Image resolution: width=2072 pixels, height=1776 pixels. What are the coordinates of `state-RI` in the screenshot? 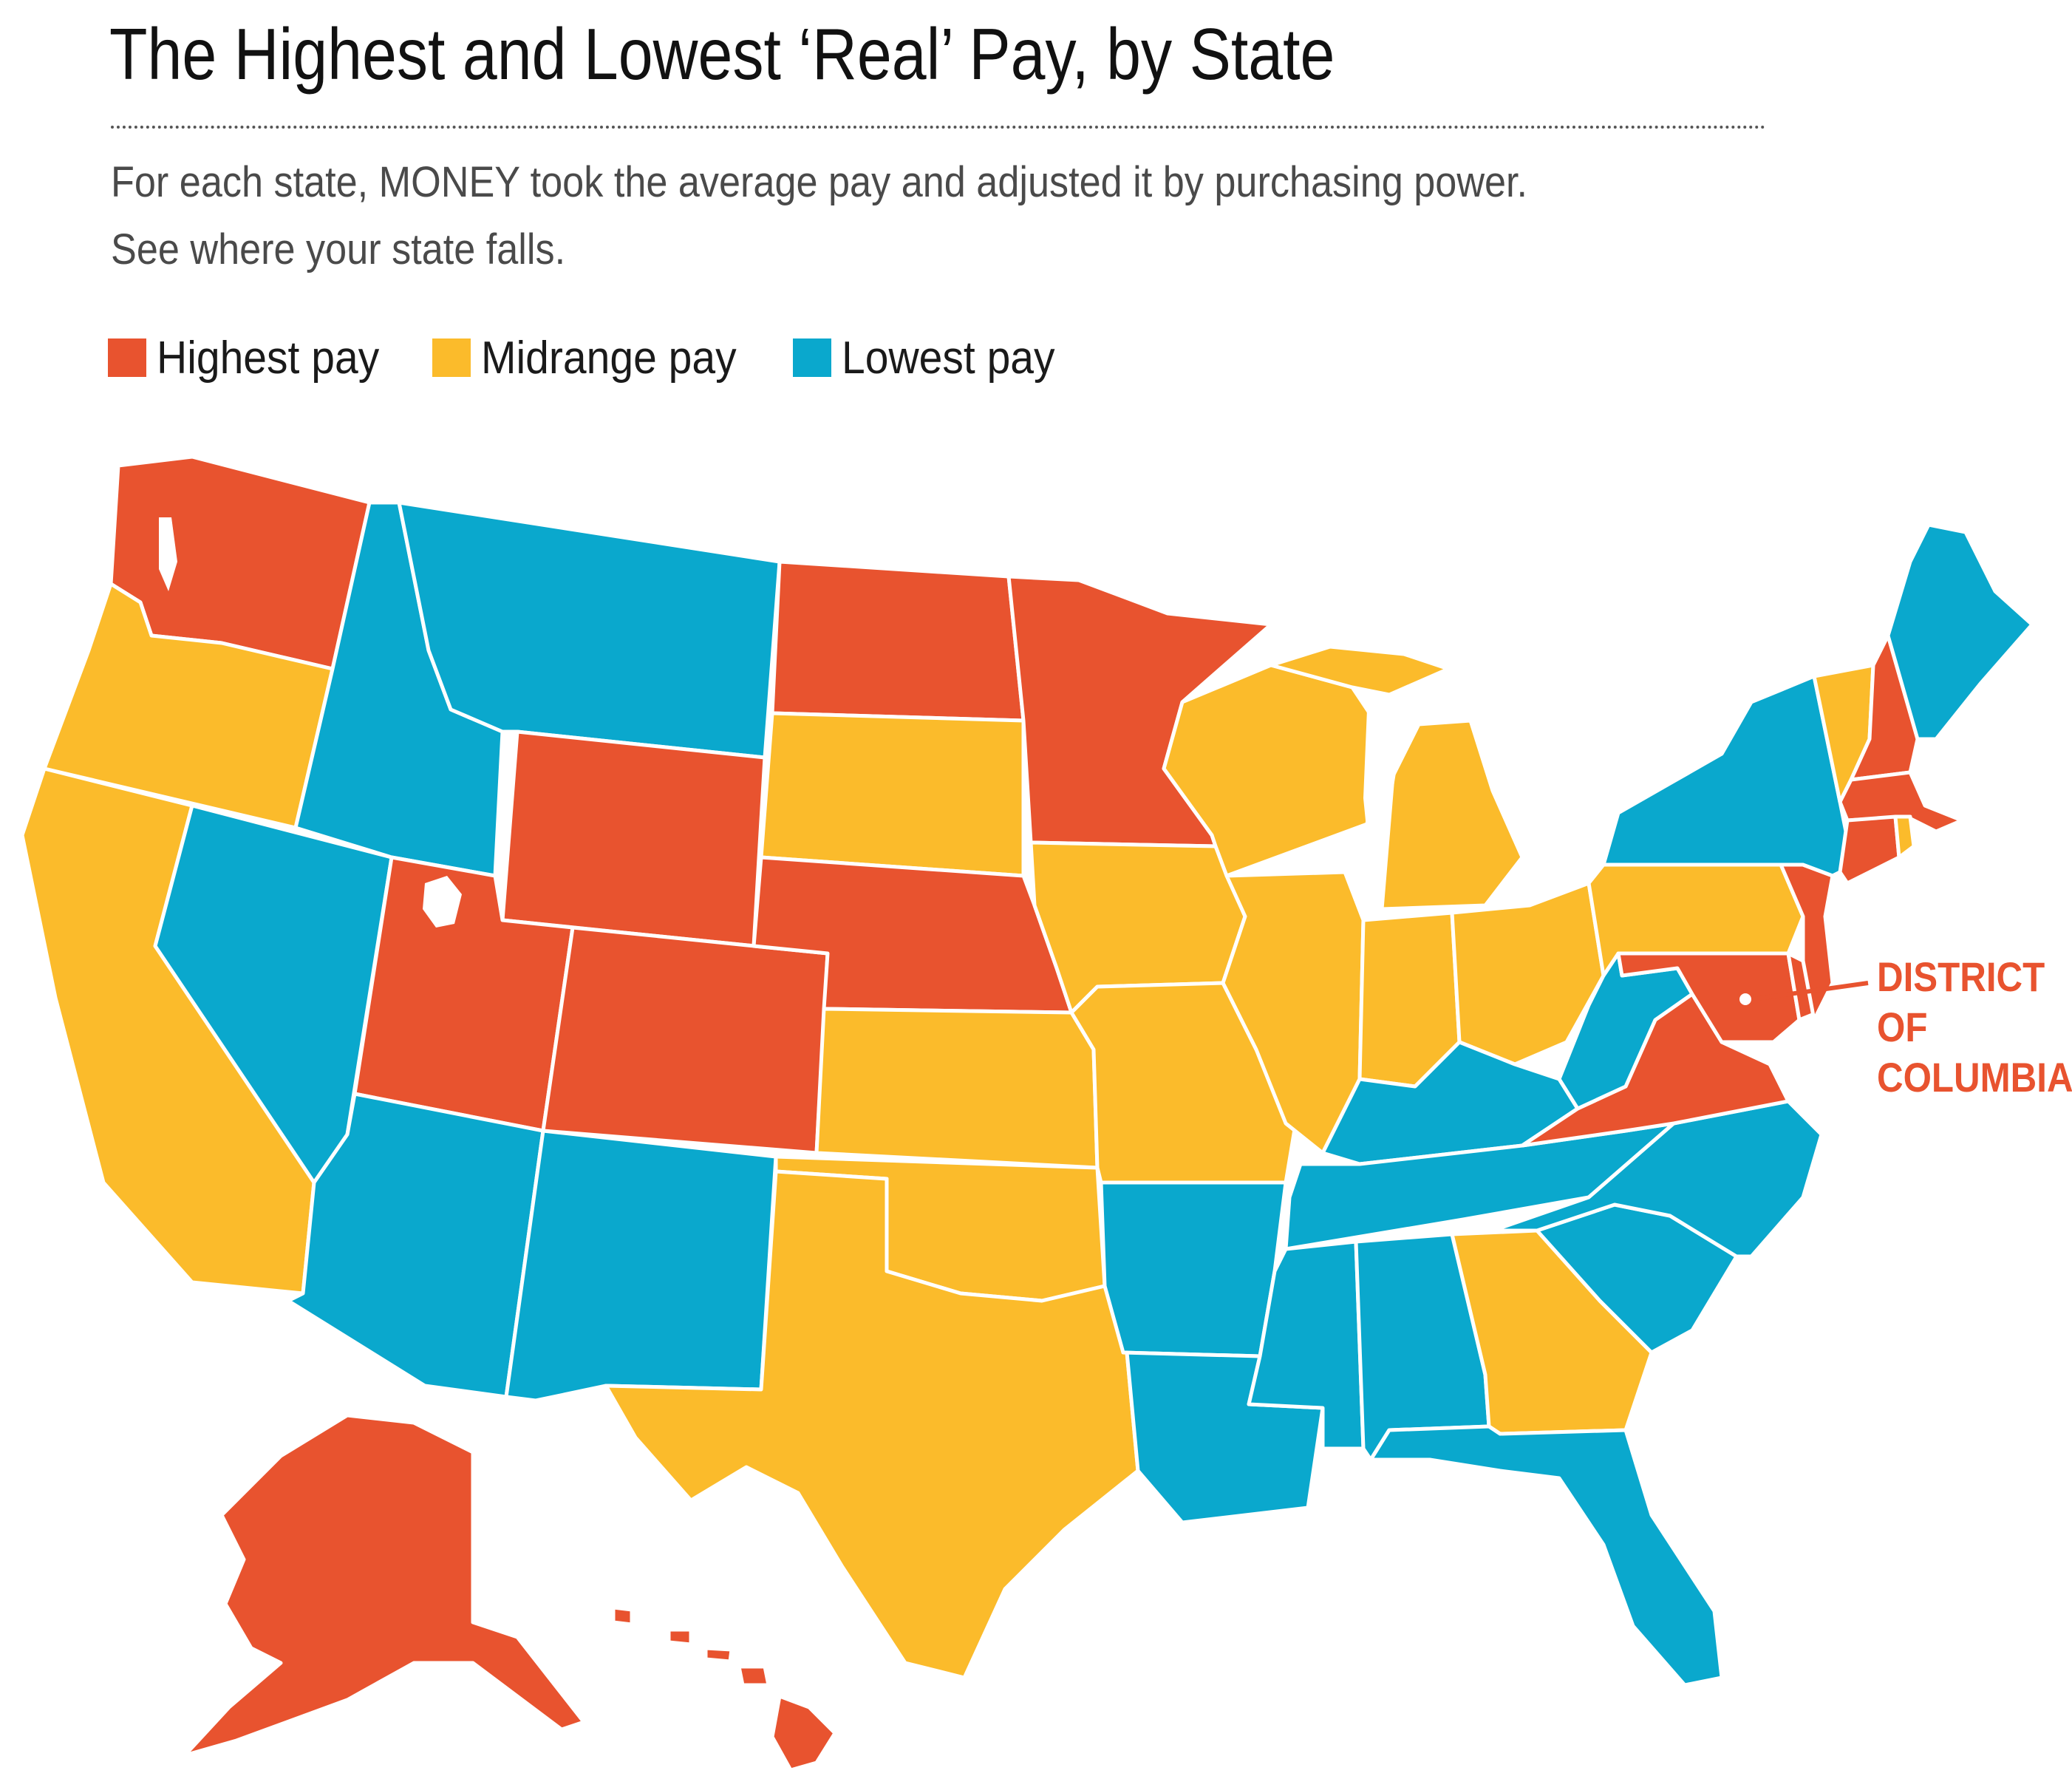 It's located at (1905, 837).